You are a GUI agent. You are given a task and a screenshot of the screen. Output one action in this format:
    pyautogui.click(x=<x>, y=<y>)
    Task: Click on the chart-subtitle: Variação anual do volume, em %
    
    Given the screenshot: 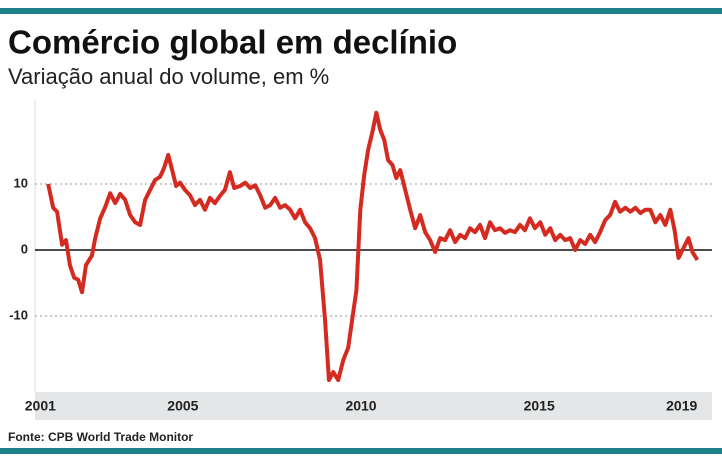 What is the action you would take?
    pyautogui.click(x=168, y=76)
    